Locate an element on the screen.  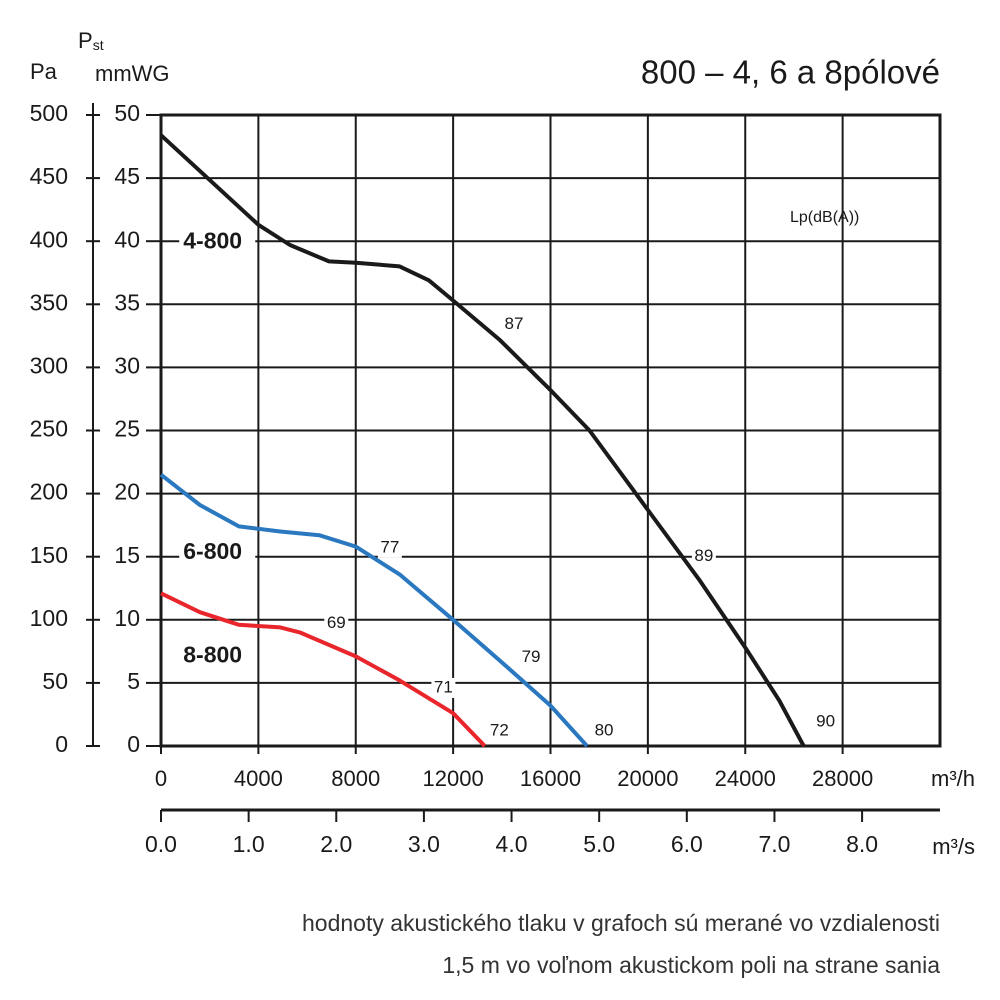
x2-tick-label: 7.0 is located at coordinates (774, 844).